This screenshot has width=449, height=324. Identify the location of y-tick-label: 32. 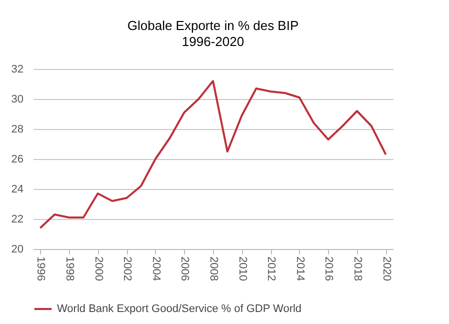
(17, 70).